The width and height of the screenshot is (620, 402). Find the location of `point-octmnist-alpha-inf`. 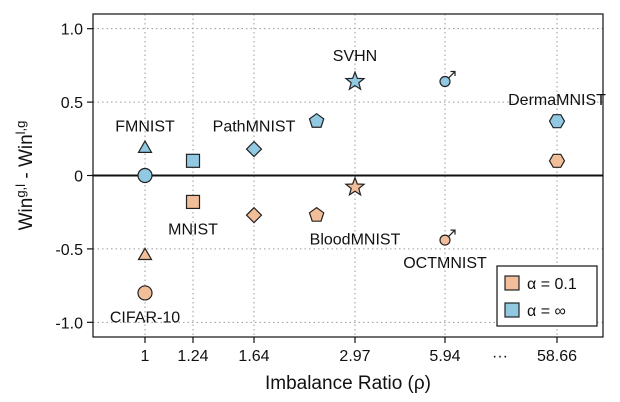

point-octmnist-alpha-inf is located at coordinates (447, 79).